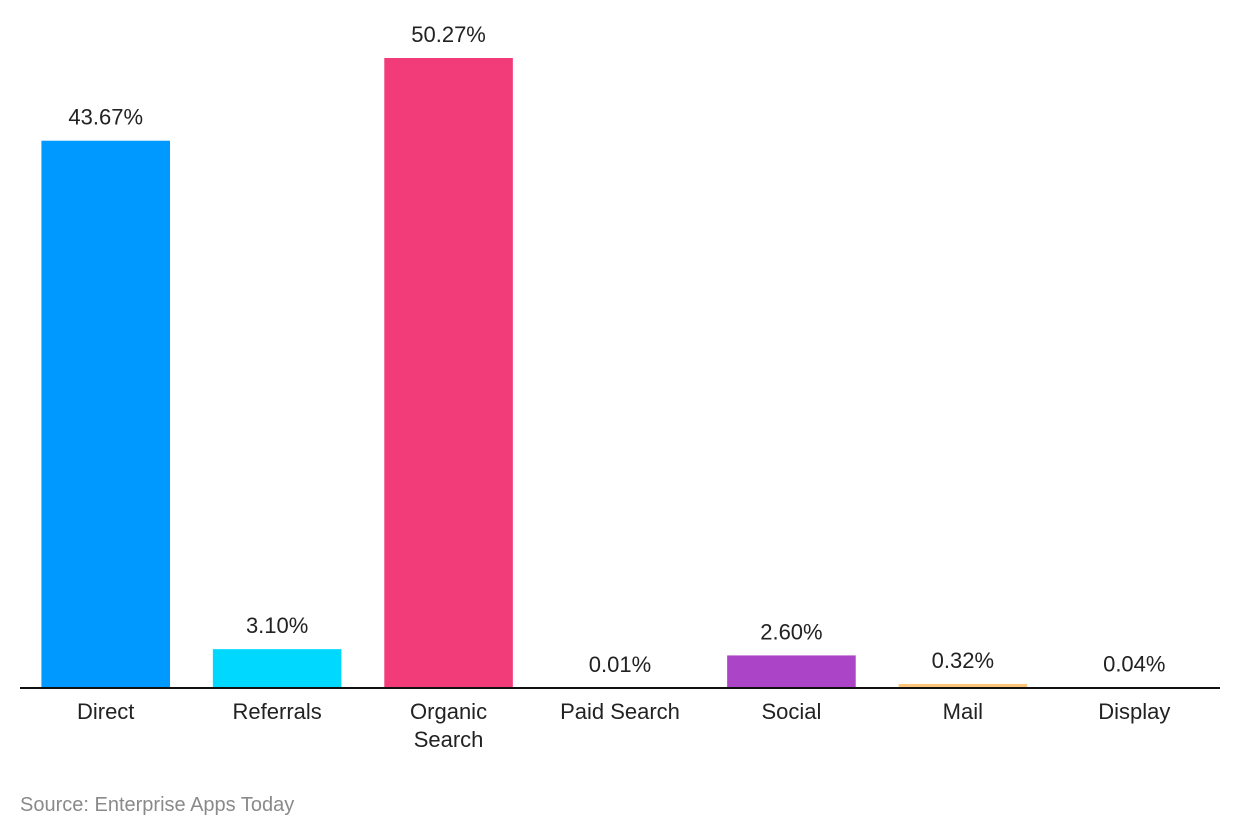 Image resolution: width=1240 pixels, height=840 pixels. Describe the element at coordinates (448, 34) in the screenshot. I see `value-label: 50.27%` at that location.